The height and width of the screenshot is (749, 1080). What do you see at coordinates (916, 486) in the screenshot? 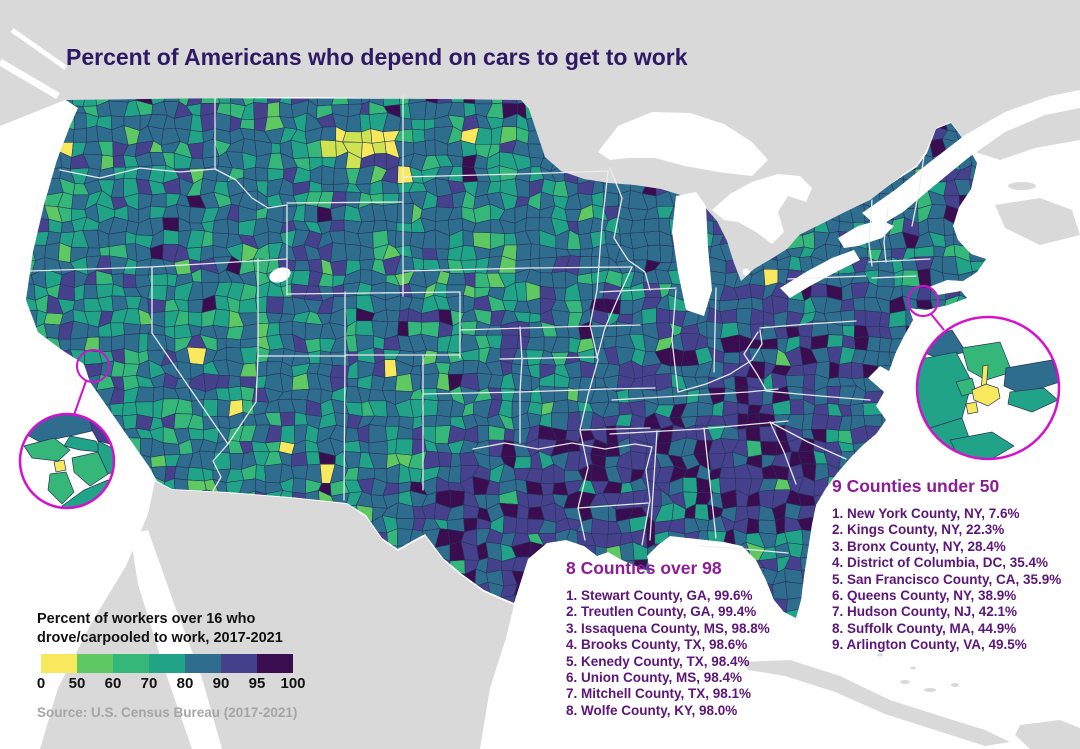
I see `county-list-header: 9 Counties under 50` at bounding box center [916, 486].